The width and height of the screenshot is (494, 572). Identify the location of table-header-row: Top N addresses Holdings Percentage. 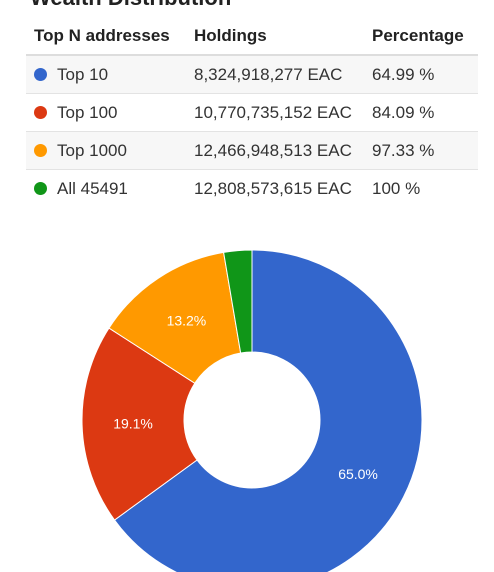
(252, 37).